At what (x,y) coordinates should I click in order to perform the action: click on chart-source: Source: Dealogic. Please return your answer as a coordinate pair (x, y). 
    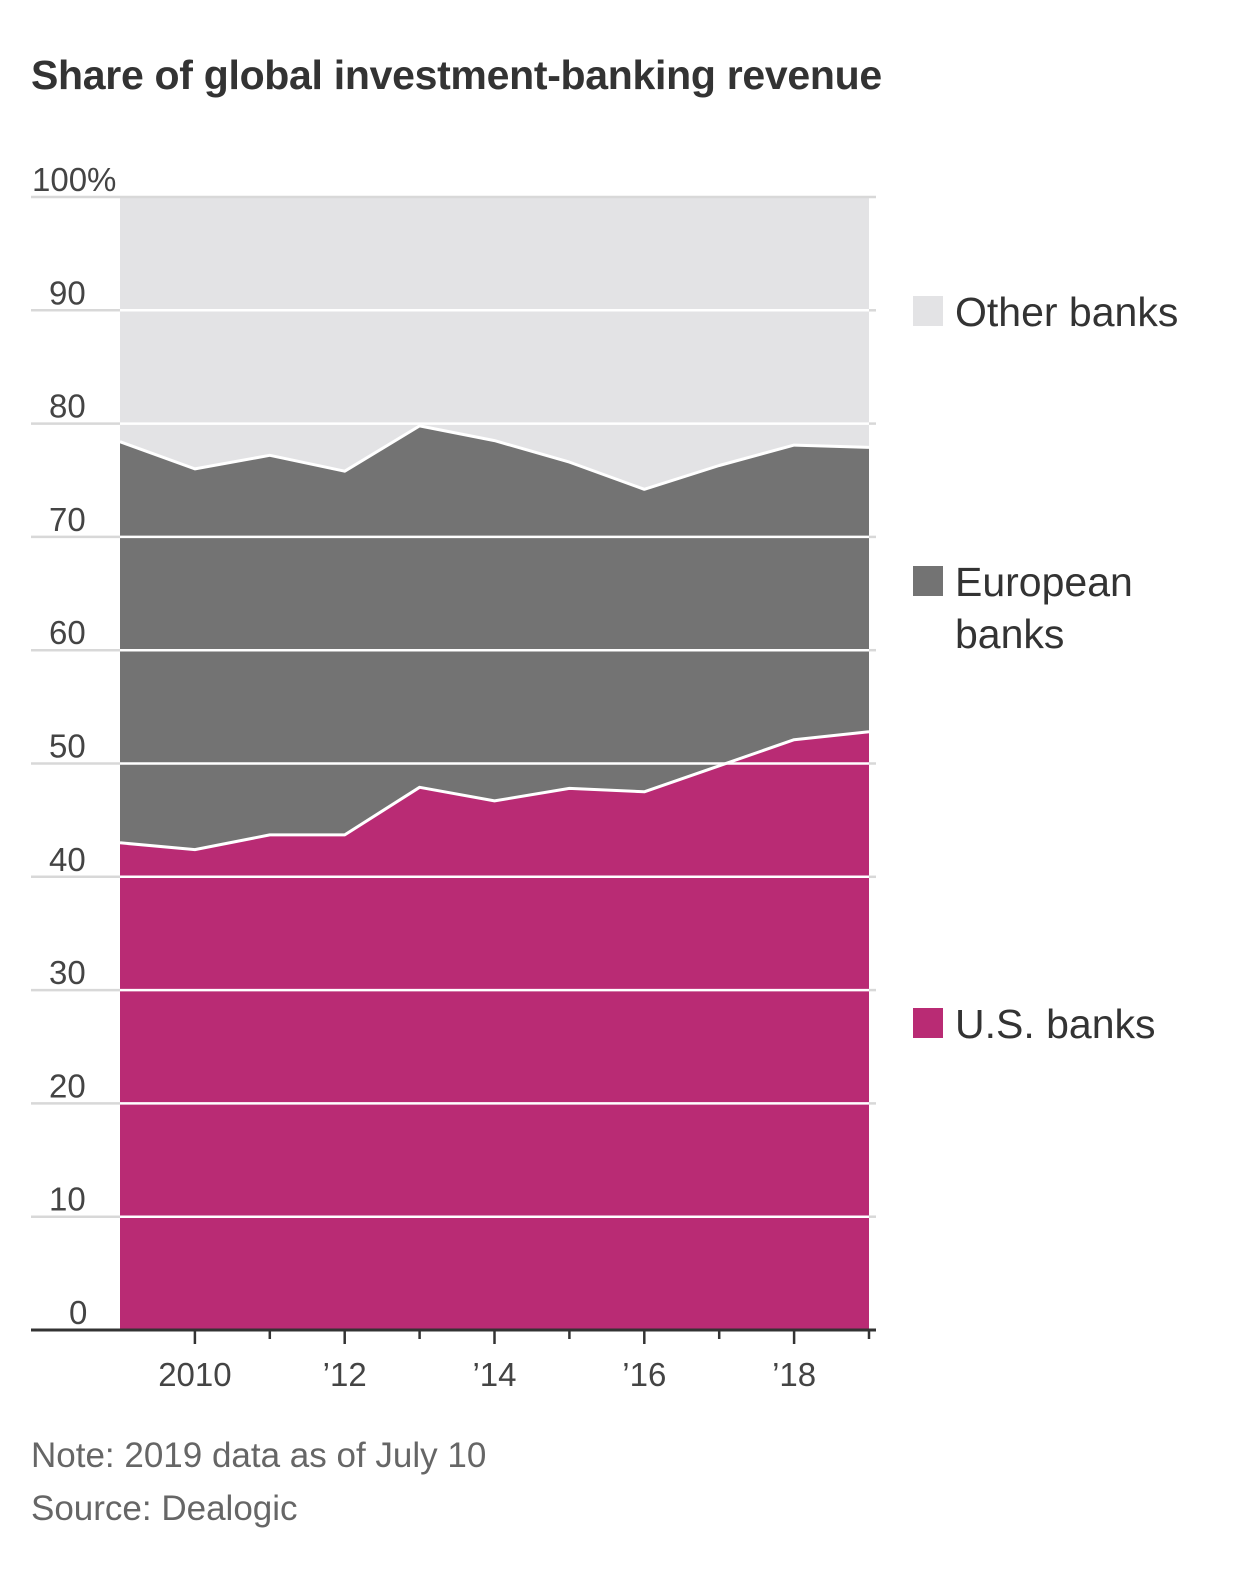
    Looking at the image, I should click on (164, 1508).